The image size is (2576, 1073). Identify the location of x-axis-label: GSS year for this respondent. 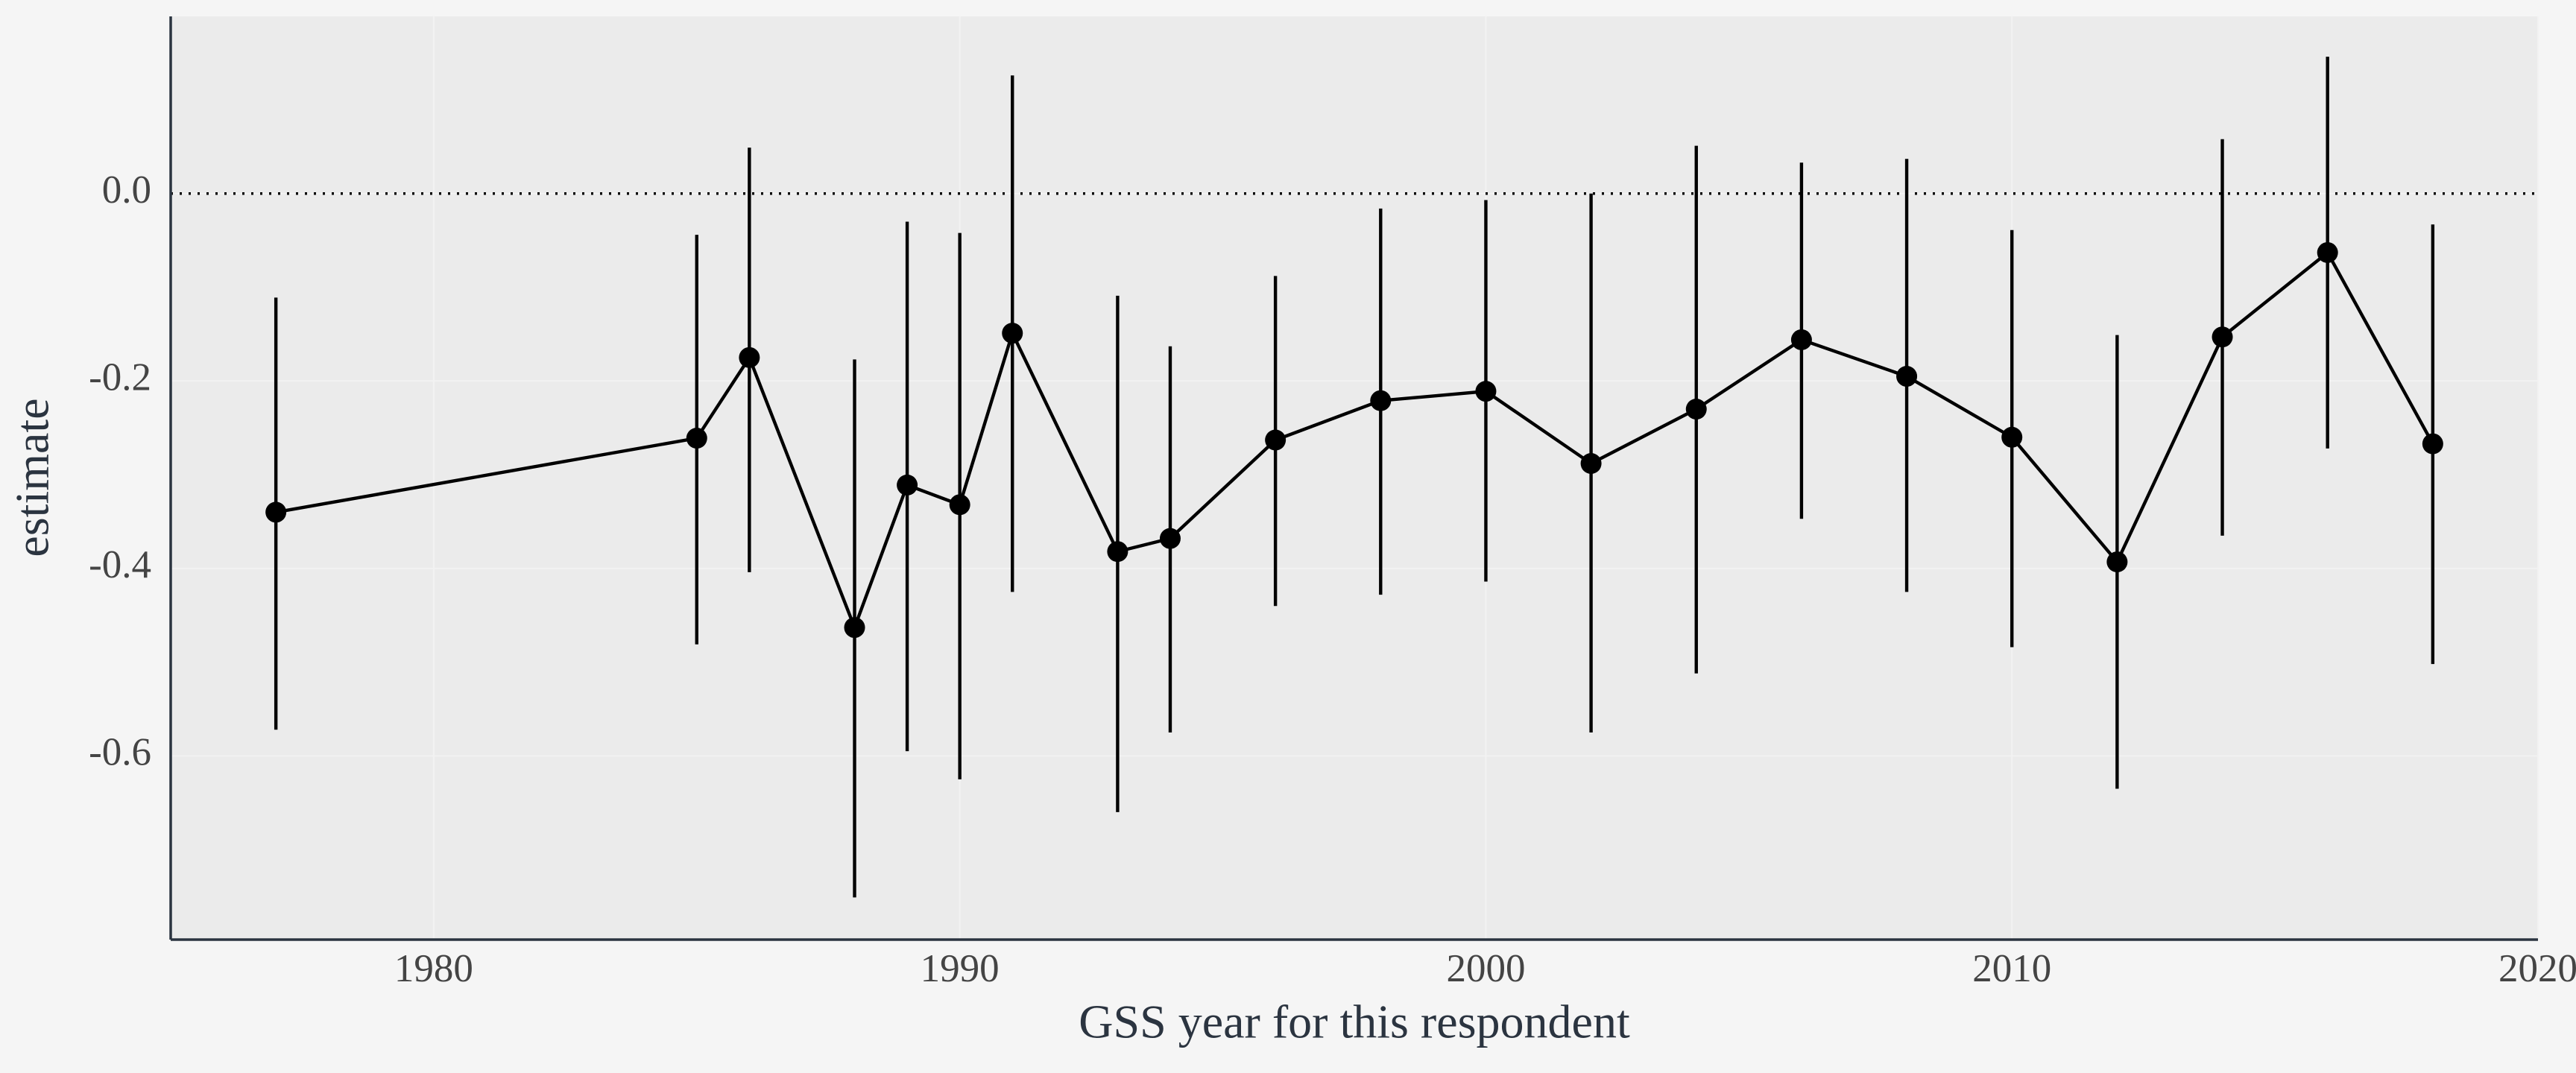
(1354, 1022).